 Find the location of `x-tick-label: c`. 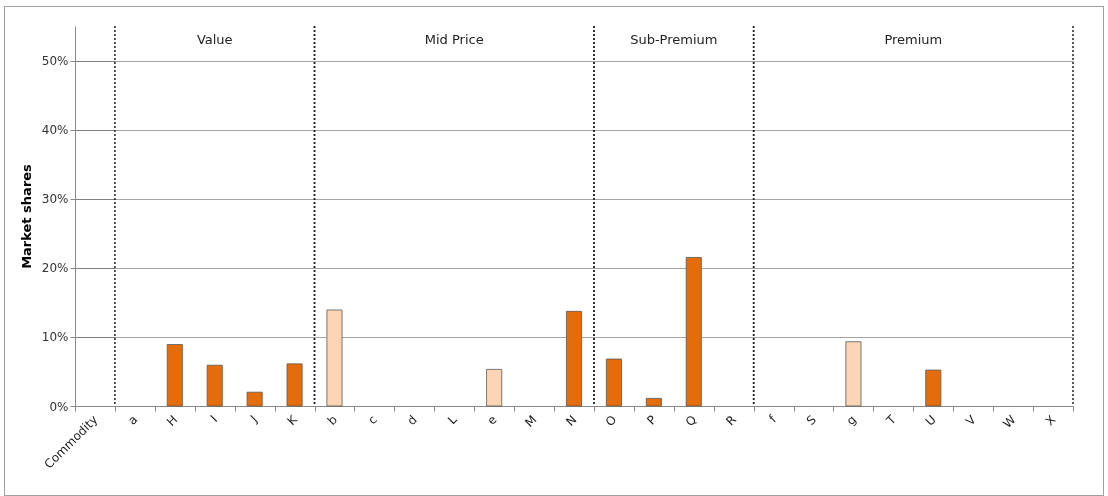

x-tick-label: c is located at coordinates (372, 420).